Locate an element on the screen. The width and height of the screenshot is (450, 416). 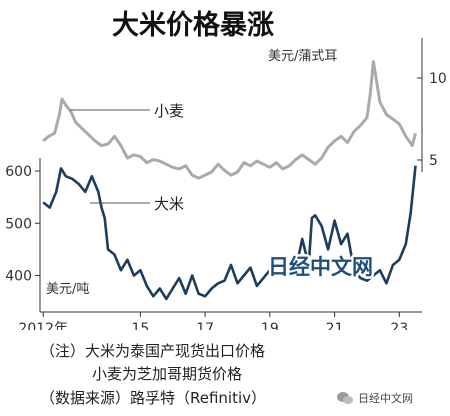
wheat-unit-label: 美元/蒲式耳 is located at coordinates (302, 56).